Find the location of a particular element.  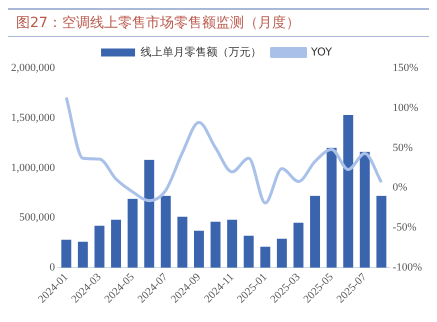

legend-label: YOY is located at coordinates (321, 51).